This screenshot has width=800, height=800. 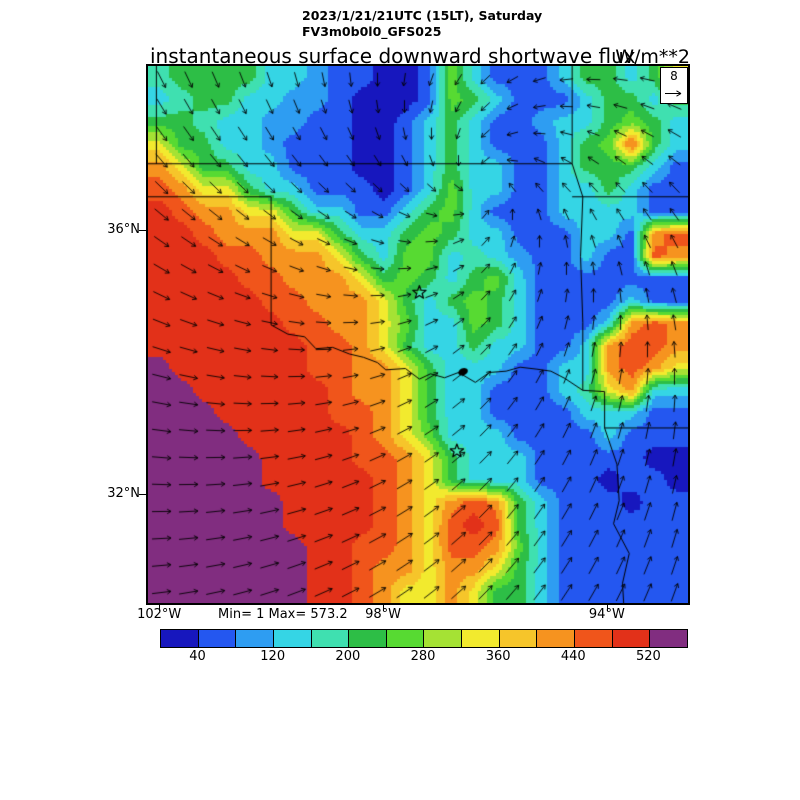 I want to click on colorbar, so click(x=424, y=638).